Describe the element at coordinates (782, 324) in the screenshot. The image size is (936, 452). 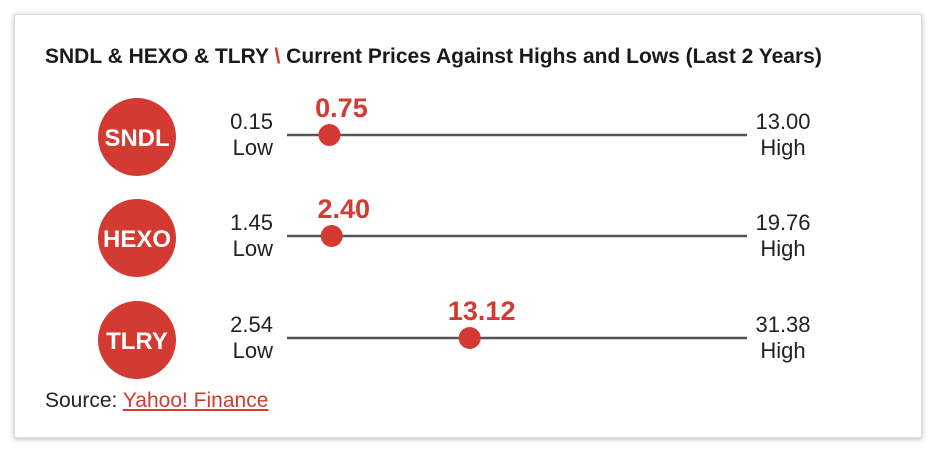
I see `high-value-tlry: 31.38` at that location.